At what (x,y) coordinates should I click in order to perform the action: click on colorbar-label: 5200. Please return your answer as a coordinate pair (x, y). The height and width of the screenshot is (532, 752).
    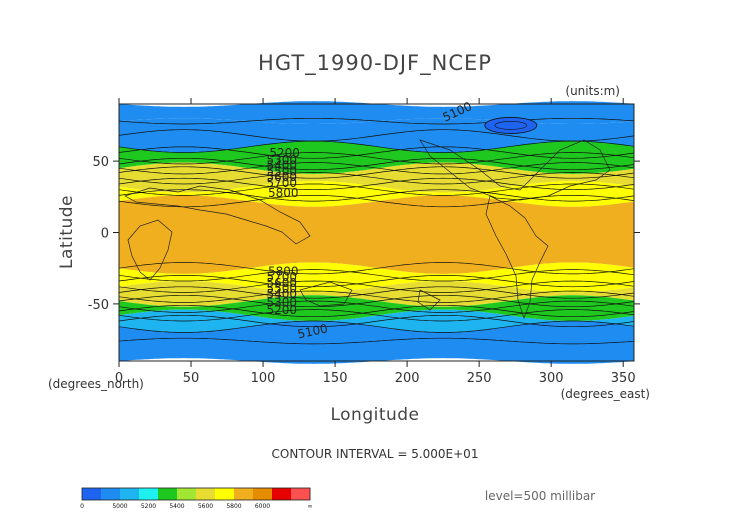
    Looking at the image, I should click on (148, 506).